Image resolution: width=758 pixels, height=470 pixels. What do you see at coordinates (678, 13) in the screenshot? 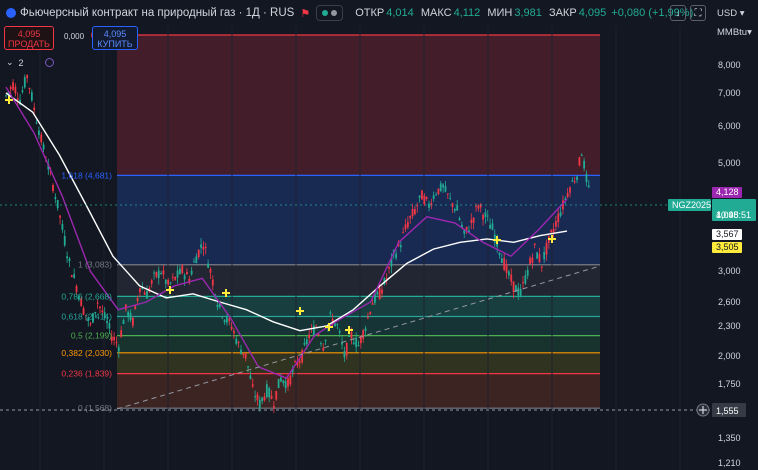
I see `arrow-down-icon: ↓` at bounding box center [678, 13].